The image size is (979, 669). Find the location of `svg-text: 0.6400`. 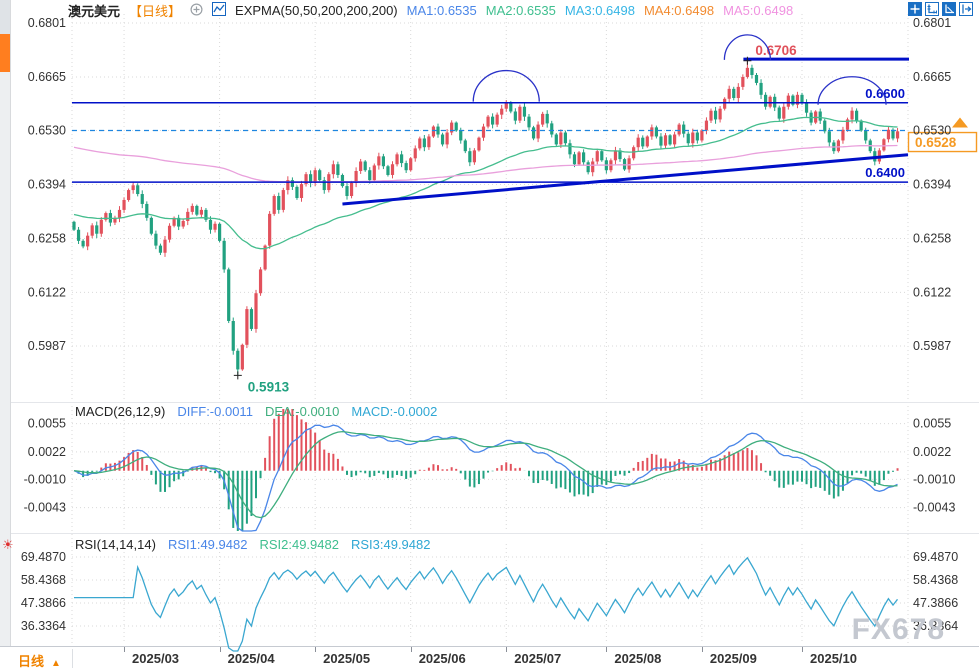

svg-text: 0.6400 is located at coordinates (885, 172).